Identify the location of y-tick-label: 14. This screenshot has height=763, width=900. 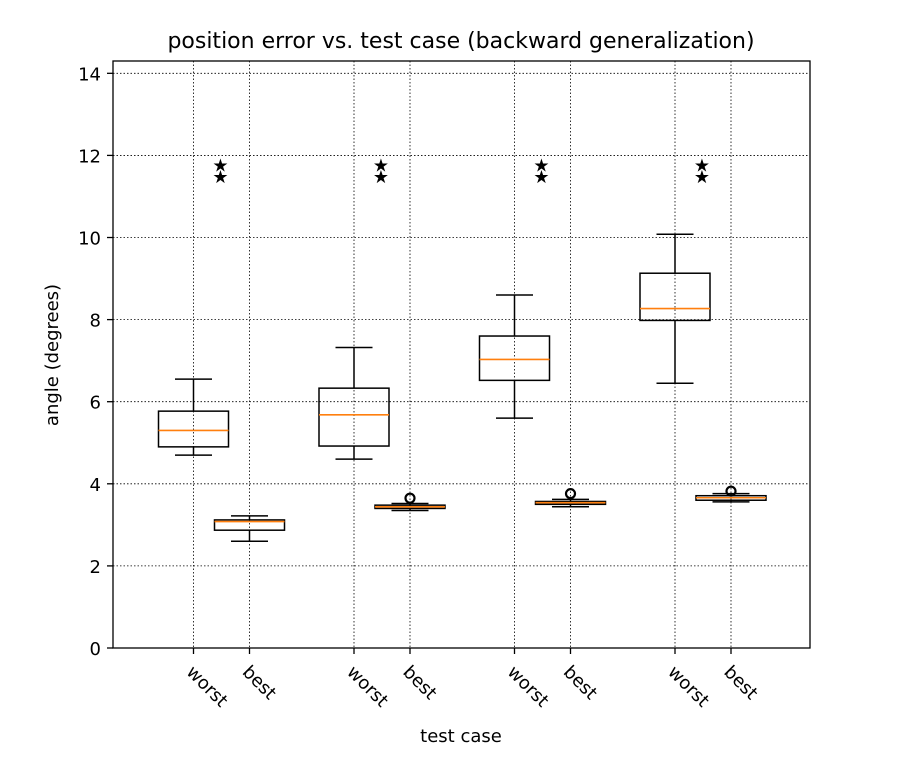
(89, 74).